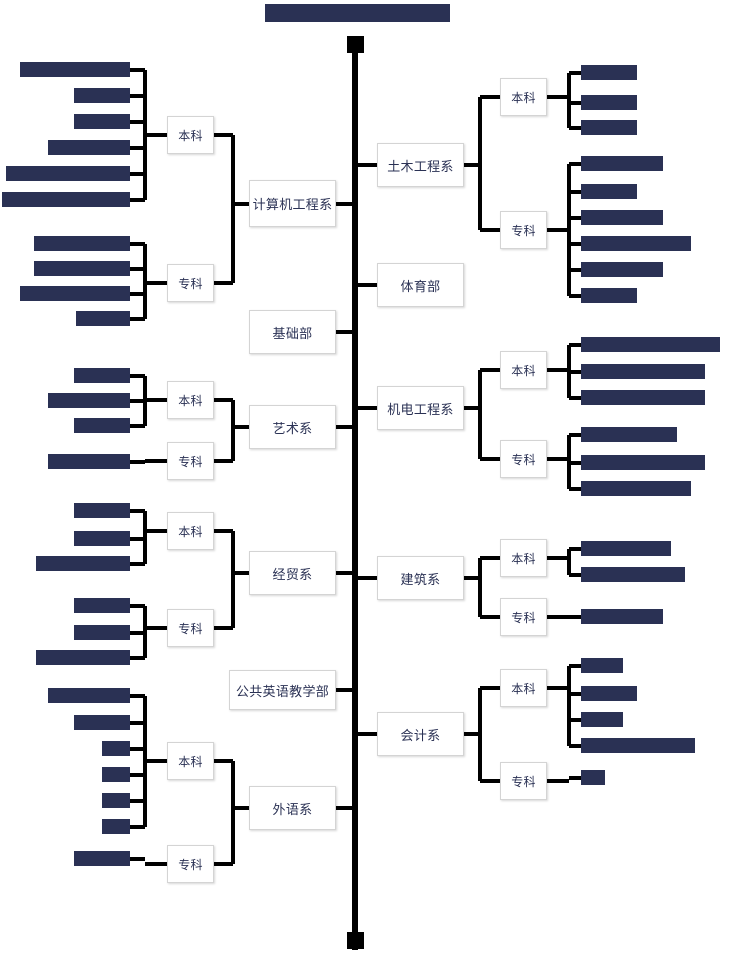  I want to click on spine-to-english, so click(345, 690).